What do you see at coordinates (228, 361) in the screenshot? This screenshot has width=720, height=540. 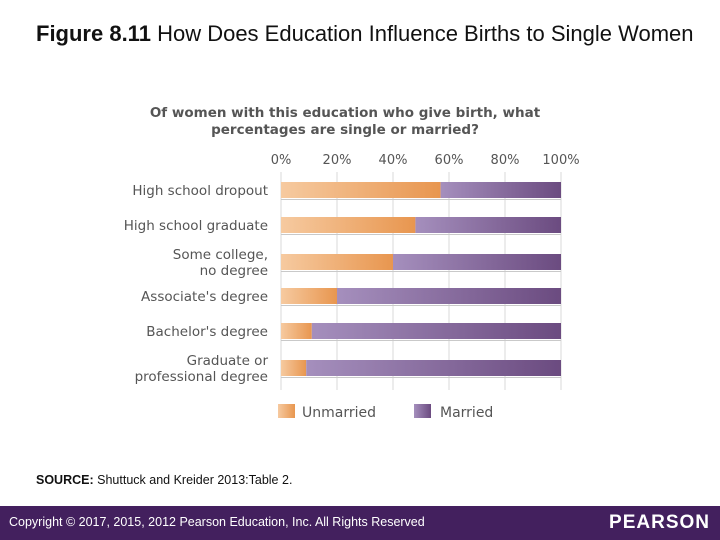 I see `category-label: Graduate or` at bounding box center [228, 361].